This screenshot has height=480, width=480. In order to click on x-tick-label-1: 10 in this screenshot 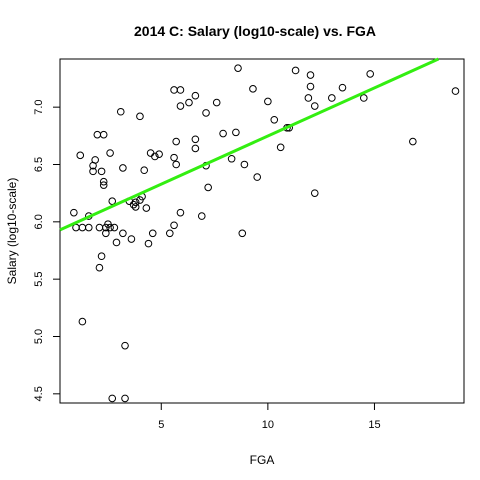, I will do `click(268, 425)`.